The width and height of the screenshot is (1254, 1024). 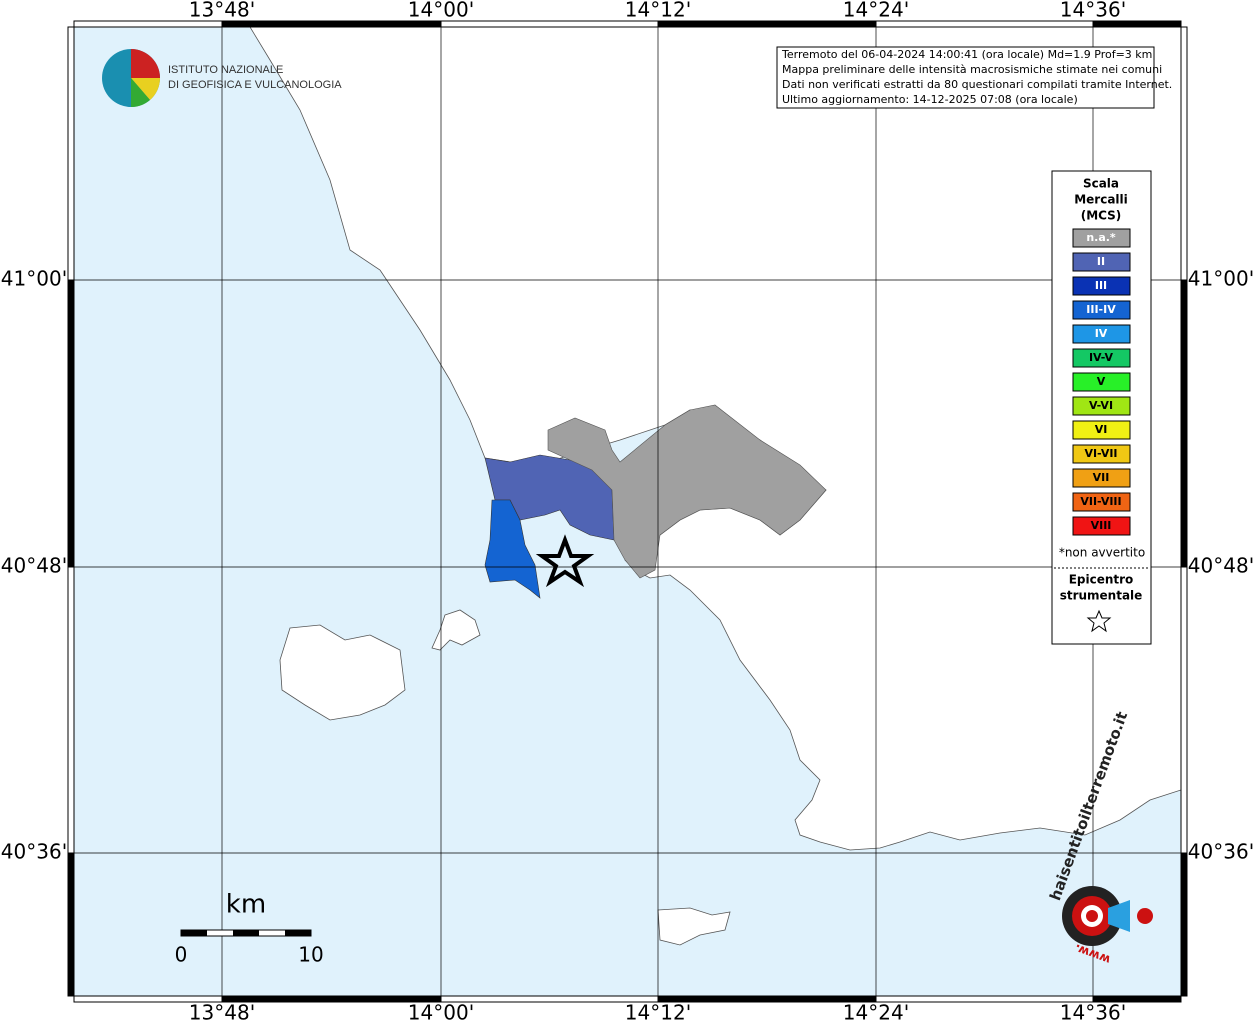 I want to click on legend-label: VII, so click(x=1101, y=477).